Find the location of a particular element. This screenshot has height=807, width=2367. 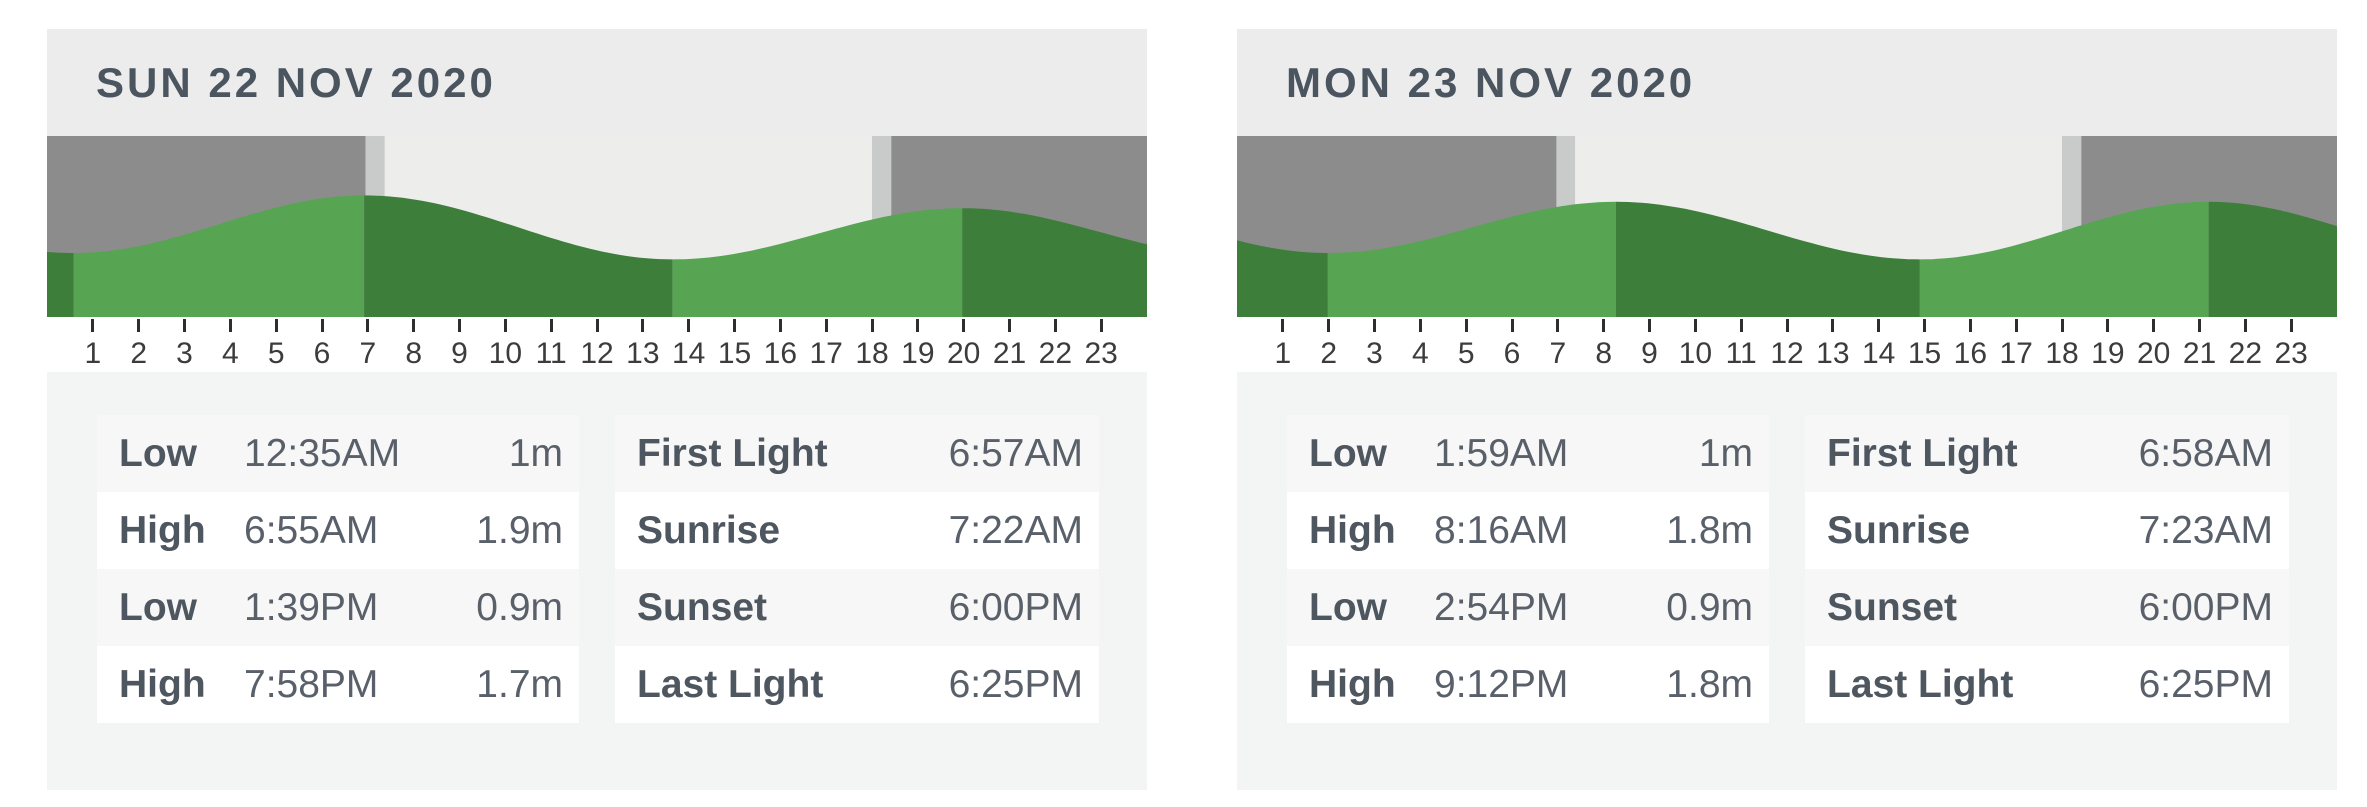

sun-event-label: Sunset is located at coordinates (702, 607).